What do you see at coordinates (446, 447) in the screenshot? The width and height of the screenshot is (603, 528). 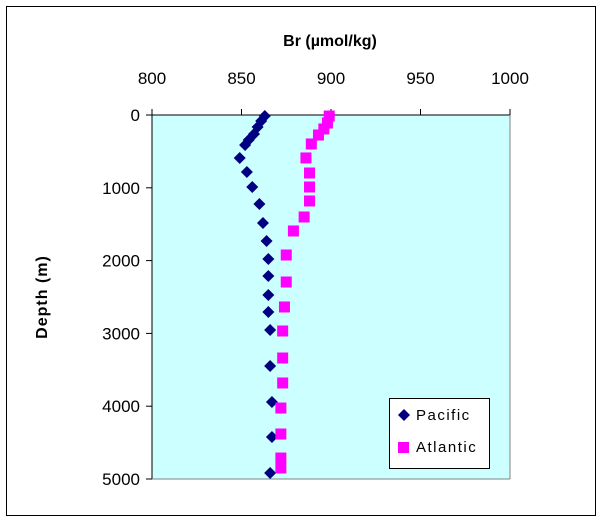 I see `legend-label-atlantic: Atlantic` at bounding box center [446, 447].